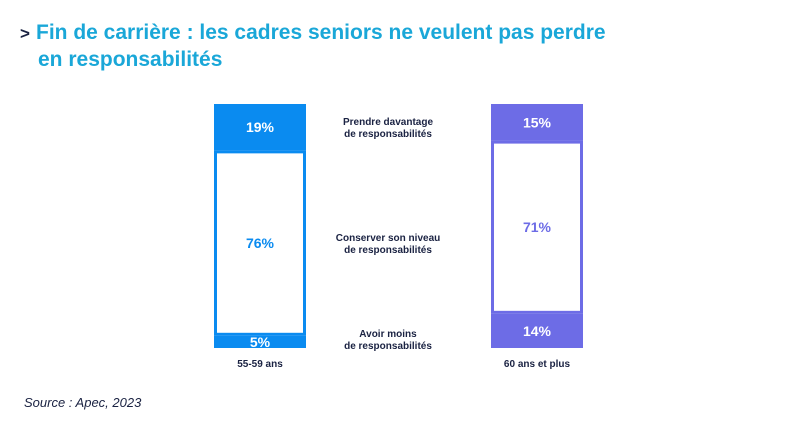  I want to click on data-label: 19%, so click(260, 127).